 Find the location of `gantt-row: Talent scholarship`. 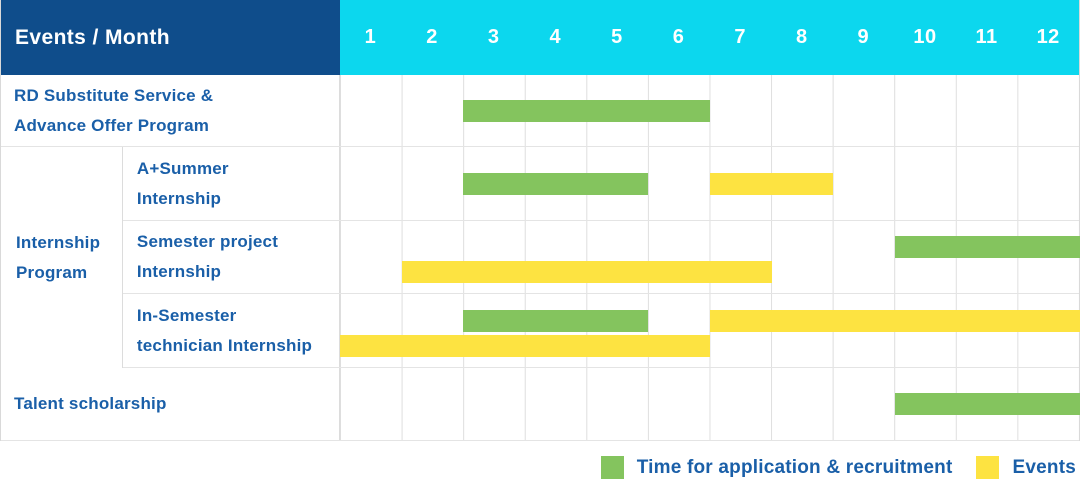

gantt-row: Talent scholarship is located at coordinates (540, 404).